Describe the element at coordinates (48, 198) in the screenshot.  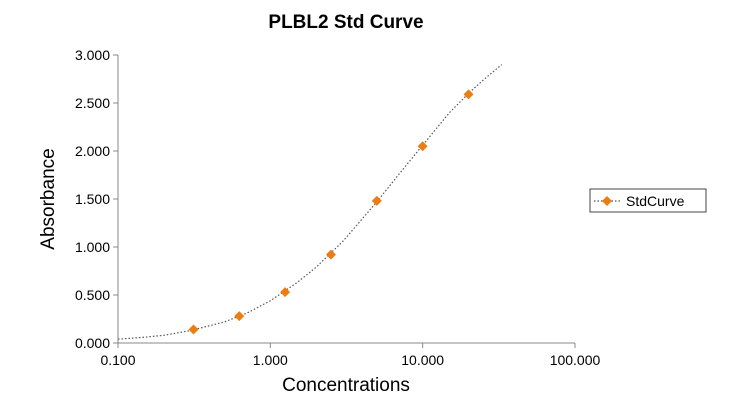
I see `y-axis-title: Absorbance` at that location.